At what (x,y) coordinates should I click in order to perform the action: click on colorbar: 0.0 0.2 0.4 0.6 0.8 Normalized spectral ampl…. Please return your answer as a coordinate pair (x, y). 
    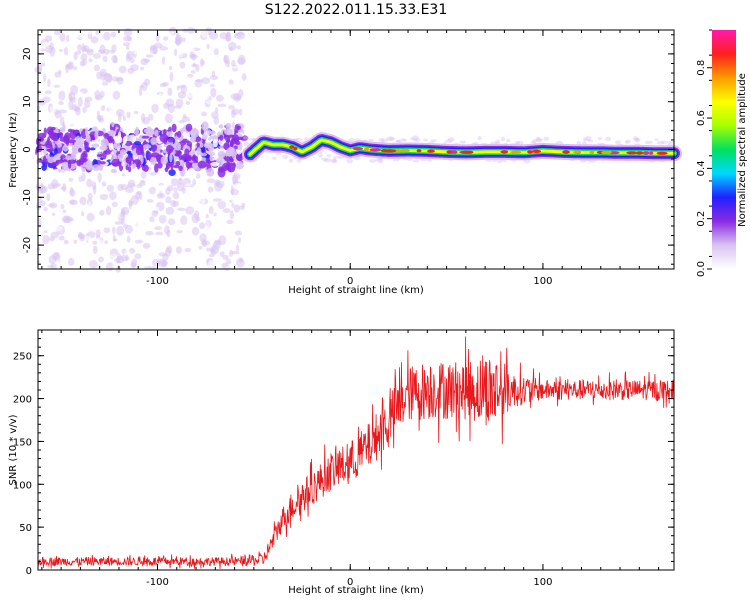
    Looking at the image, I should click on (722, 153).